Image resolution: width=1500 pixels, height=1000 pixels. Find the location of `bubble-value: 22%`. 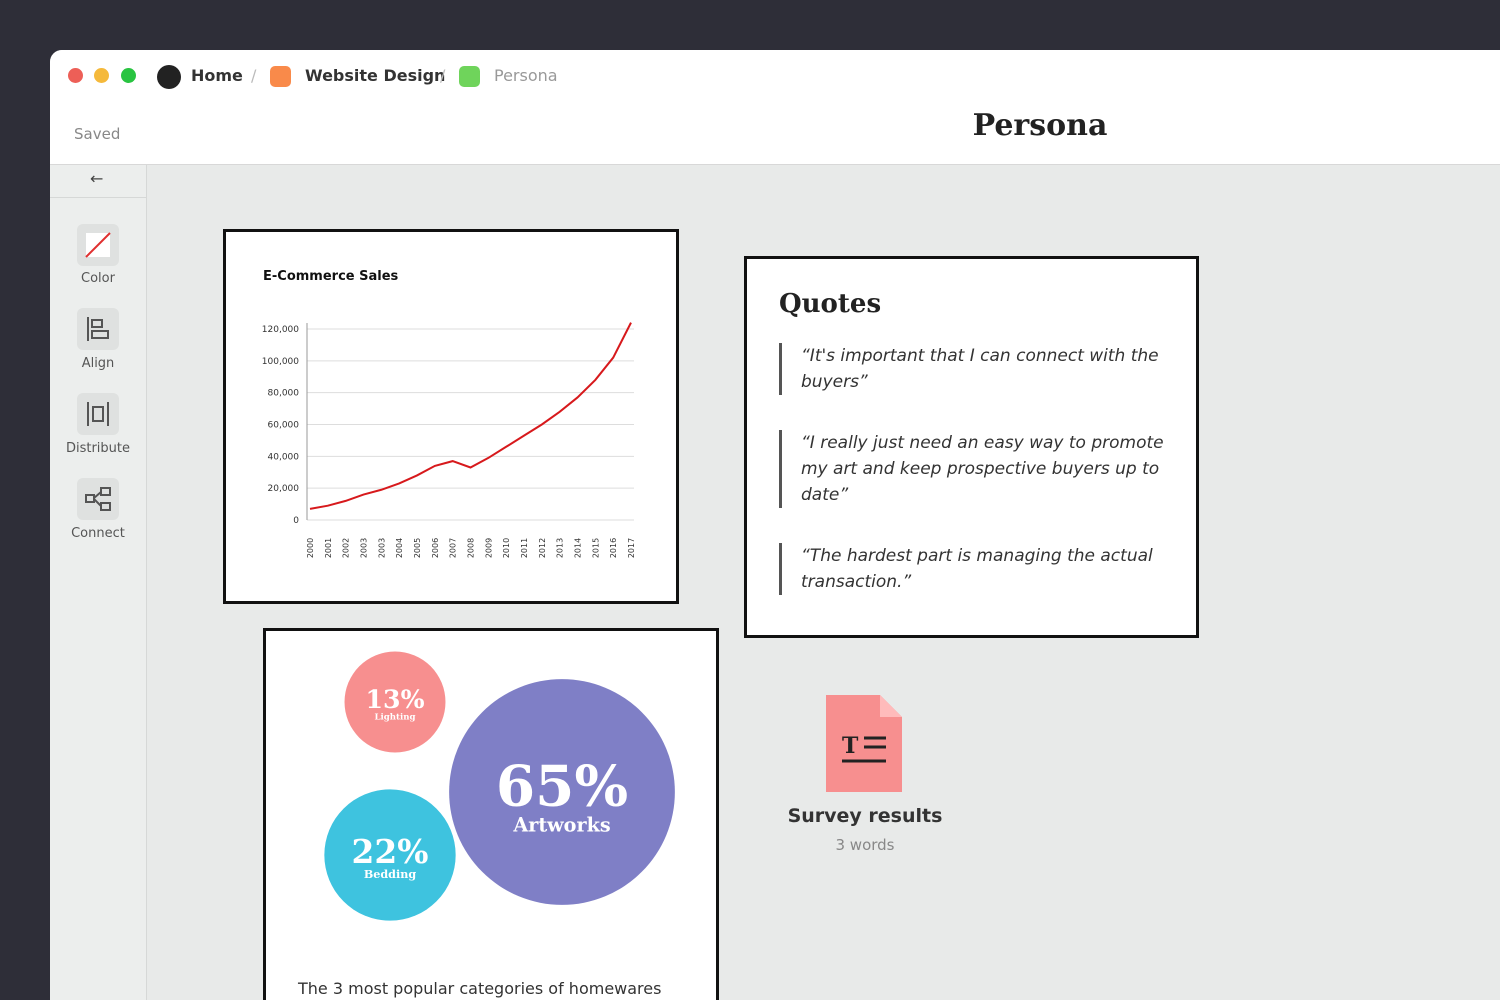

bubble-value: 22% is located at coordinates (390, 851).